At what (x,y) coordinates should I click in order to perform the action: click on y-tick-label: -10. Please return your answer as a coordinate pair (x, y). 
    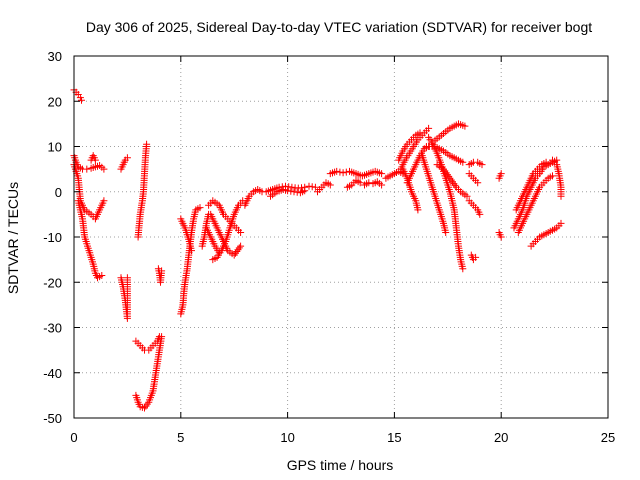
    Looking at the image, I should click on (52, 237).